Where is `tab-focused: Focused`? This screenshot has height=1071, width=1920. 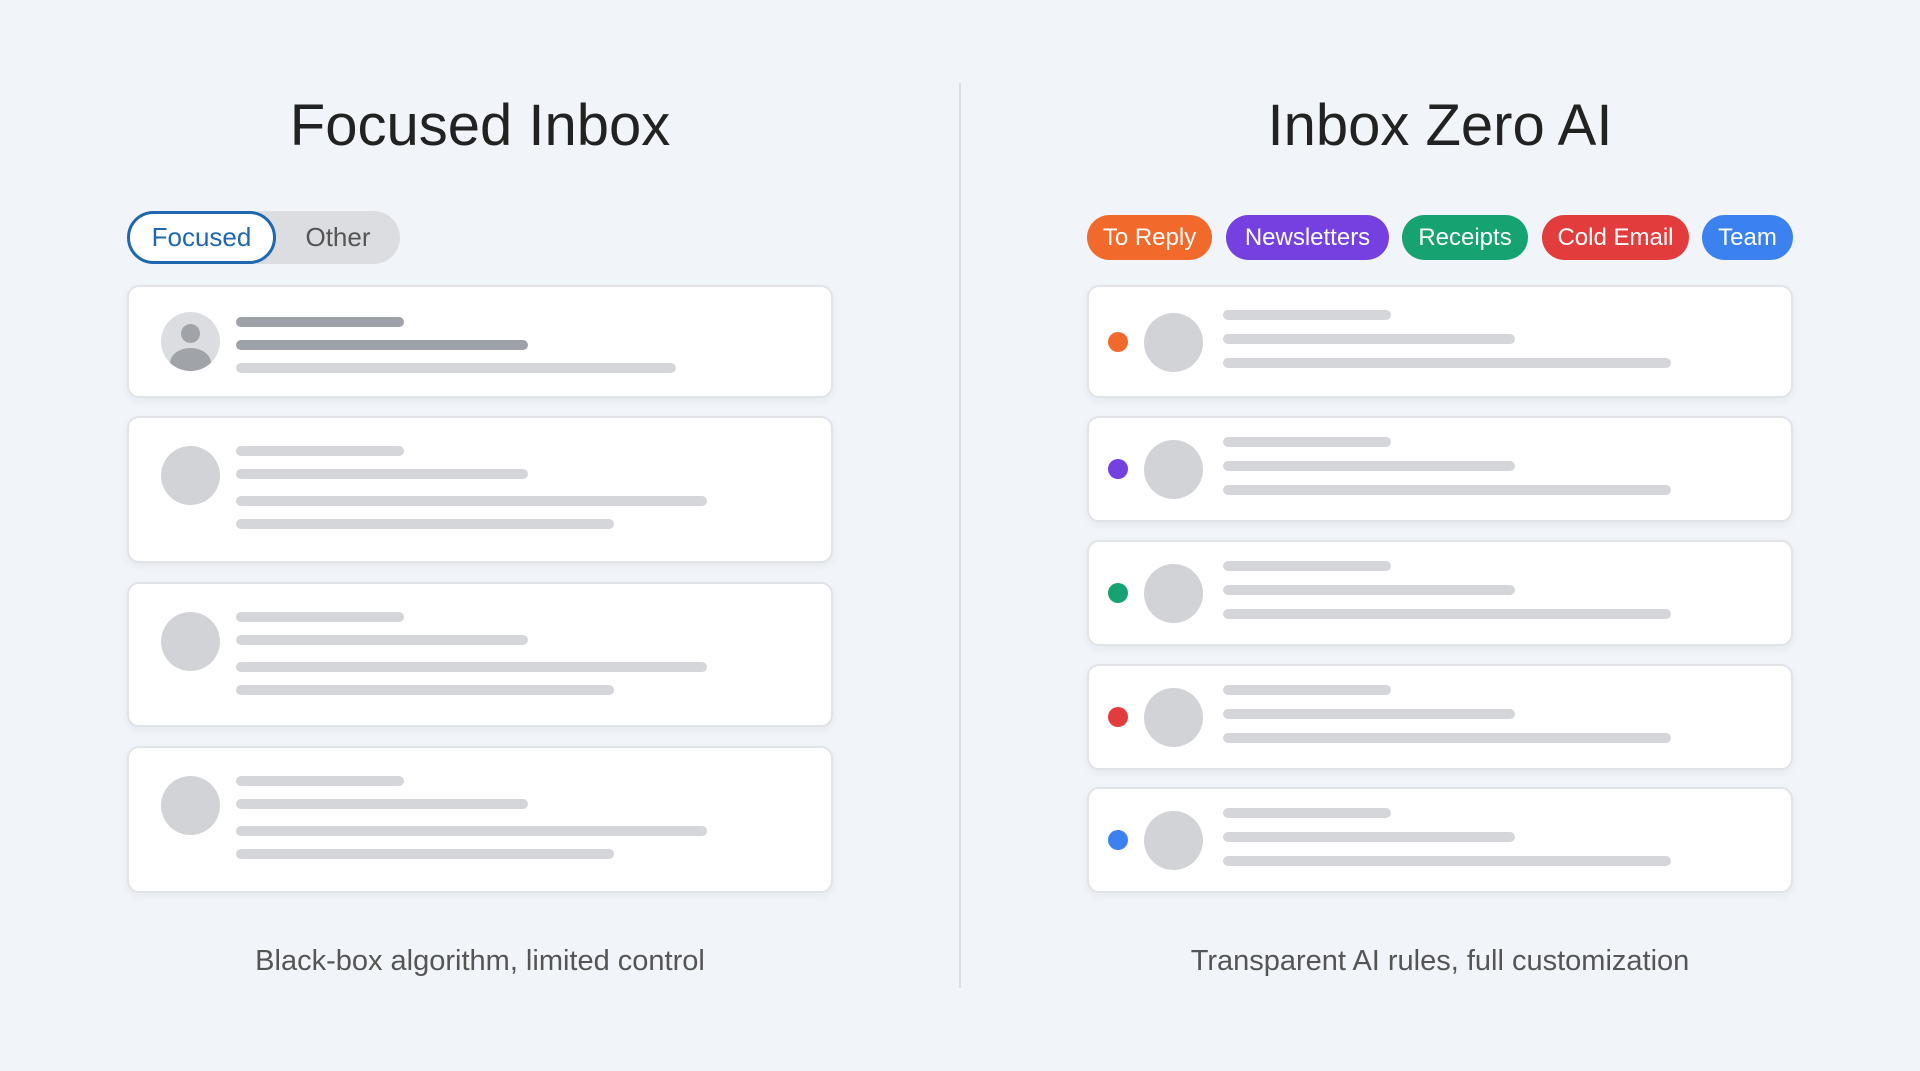
tab-focused: Focused is located at coordinates (201, 237).